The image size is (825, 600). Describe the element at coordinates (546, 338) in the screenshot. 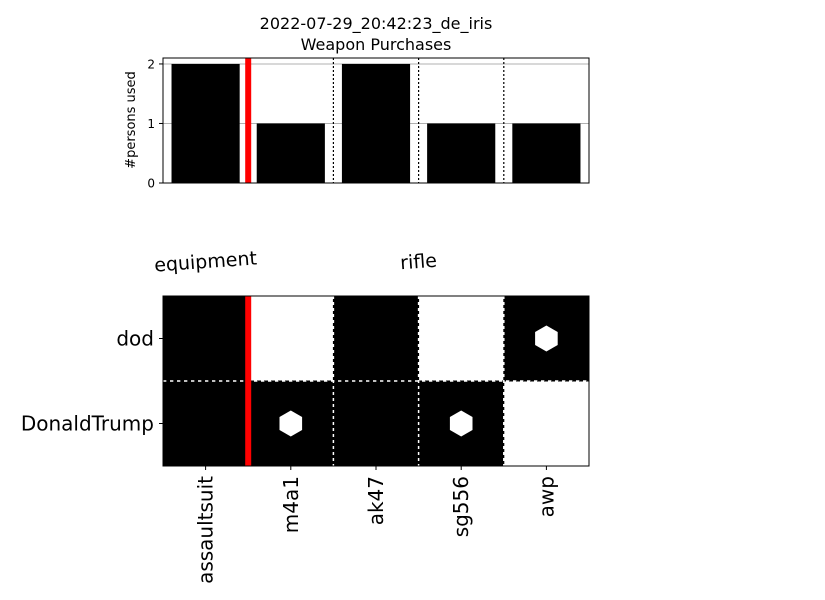

I see `heatmap-marker-dod-awp` at that location.